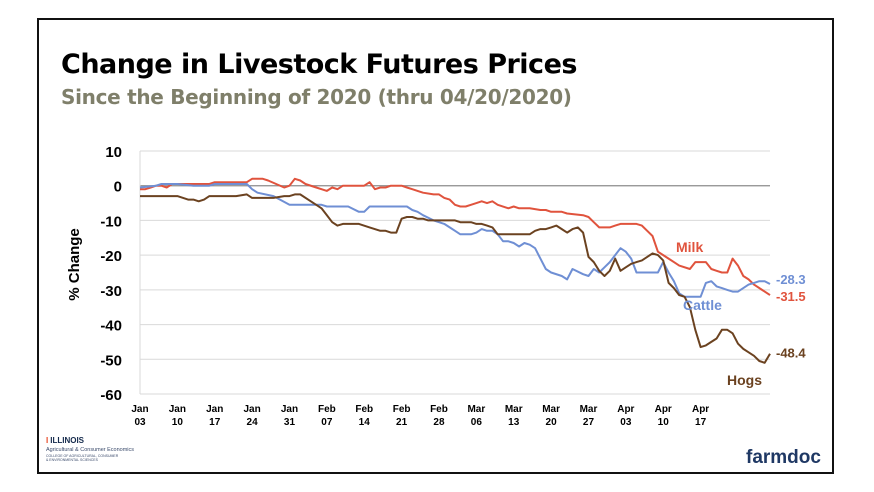  Describe the element at coordinates (402, 422) in the screenshot. I see `x-tick-day: 21` at that location.